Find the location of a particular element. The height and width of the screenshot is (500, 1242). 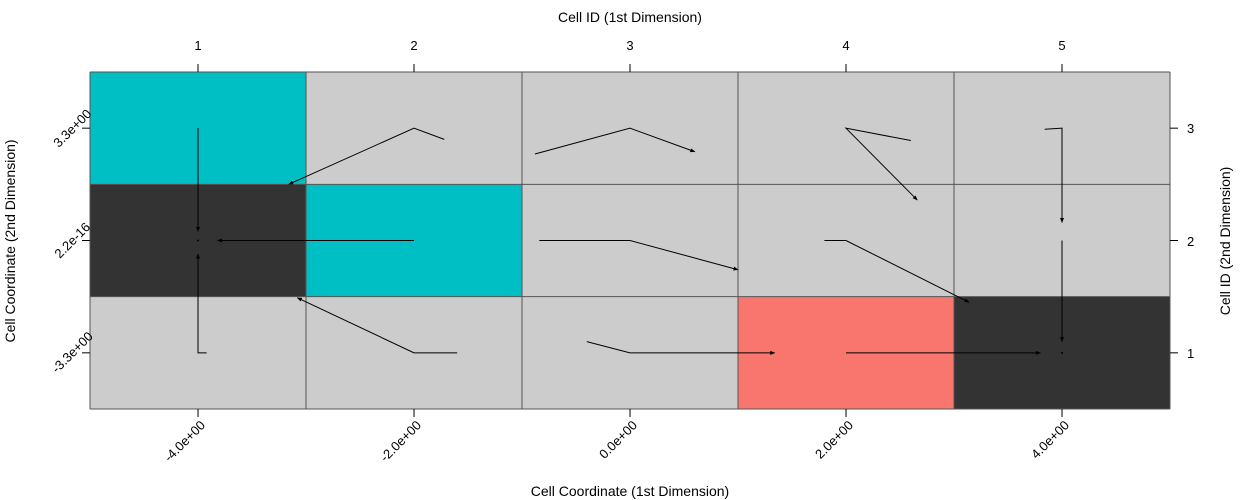

bottom-tick-label: 2.0e+00 is located at coordinates (834, 440).